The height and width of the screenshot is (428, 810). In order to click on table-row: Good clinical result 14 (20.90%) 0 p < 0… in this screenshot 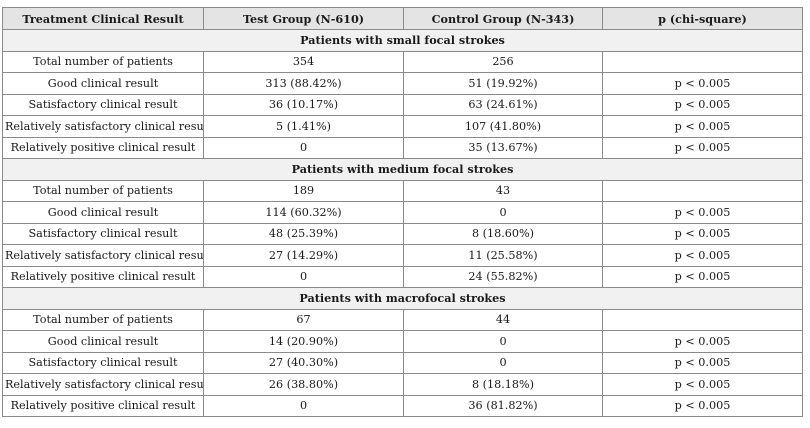, I will do `click(402, 341)`.